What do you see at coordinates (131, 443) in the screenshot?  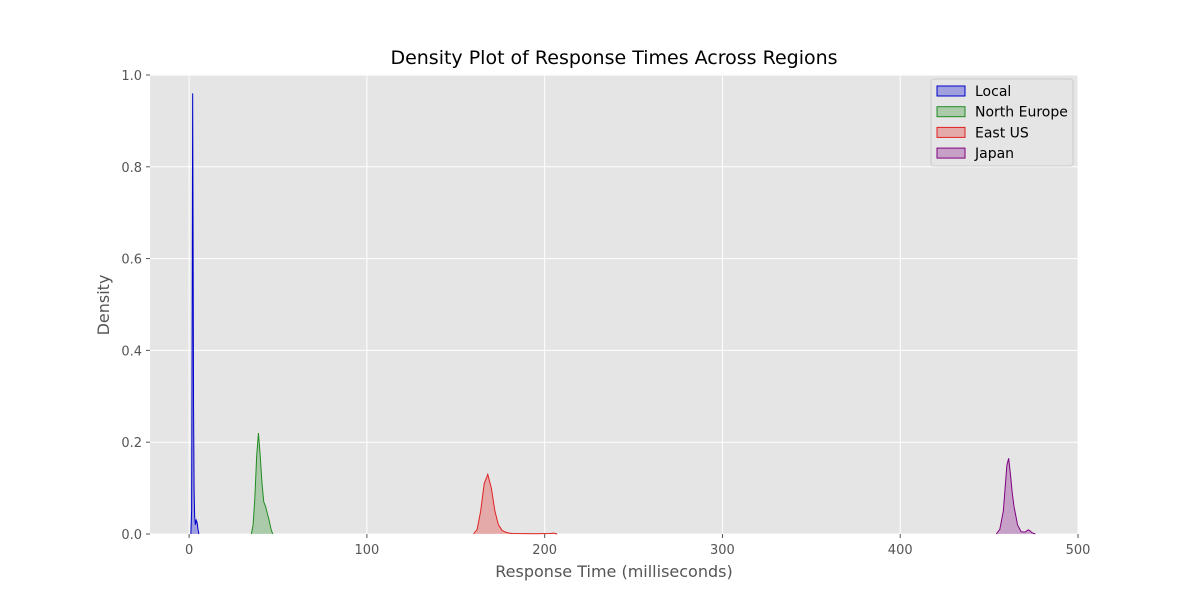 I see `y-tick-label: 0.2` at bounding box center [131, 443].